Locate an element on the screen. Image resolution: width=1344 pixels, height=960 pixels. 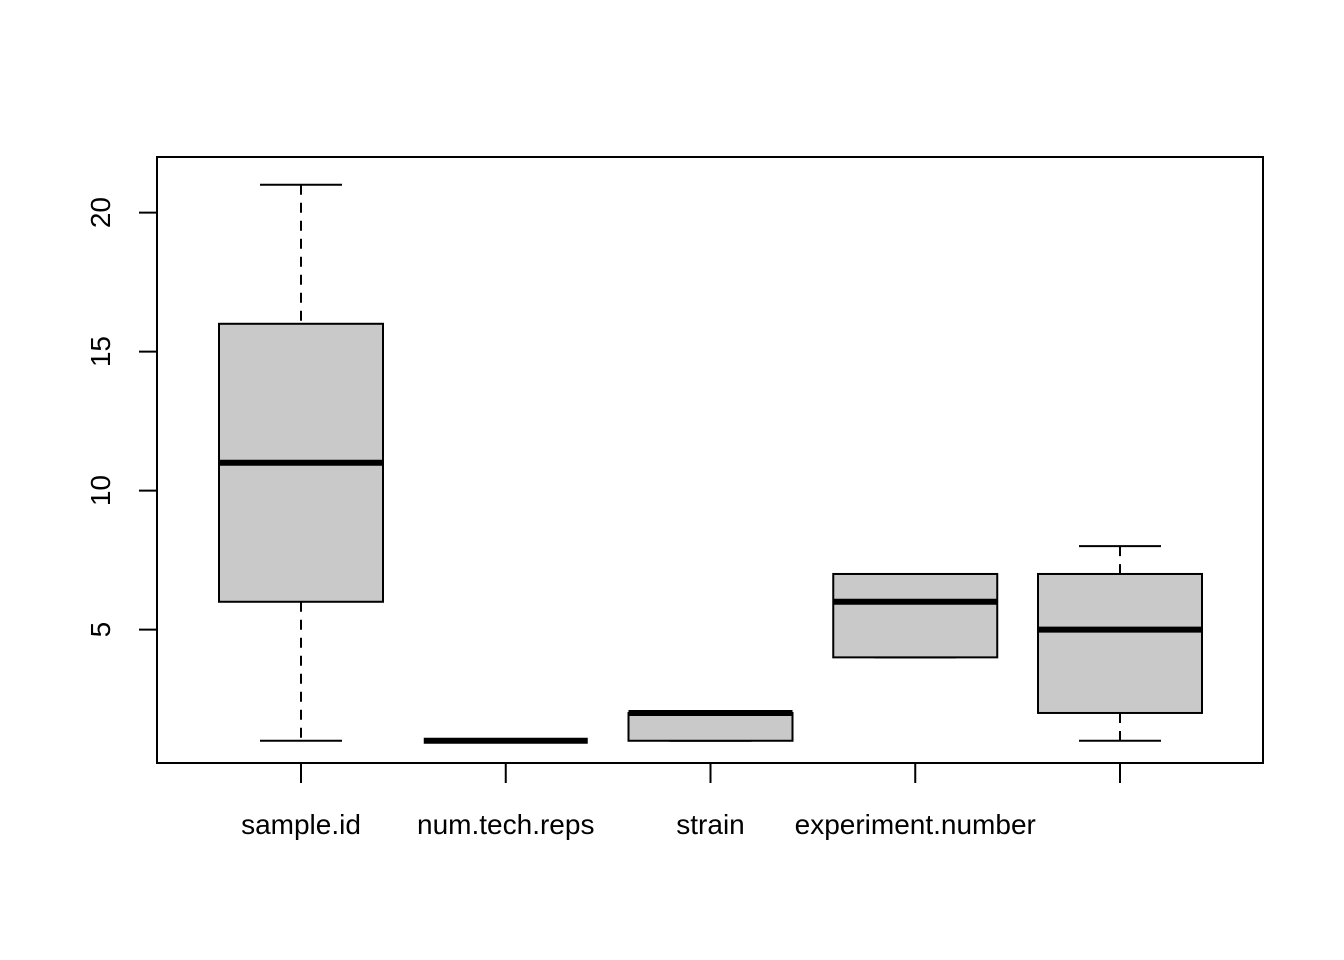
x-tick-label: sample.id is located at coordinates (301, 824).